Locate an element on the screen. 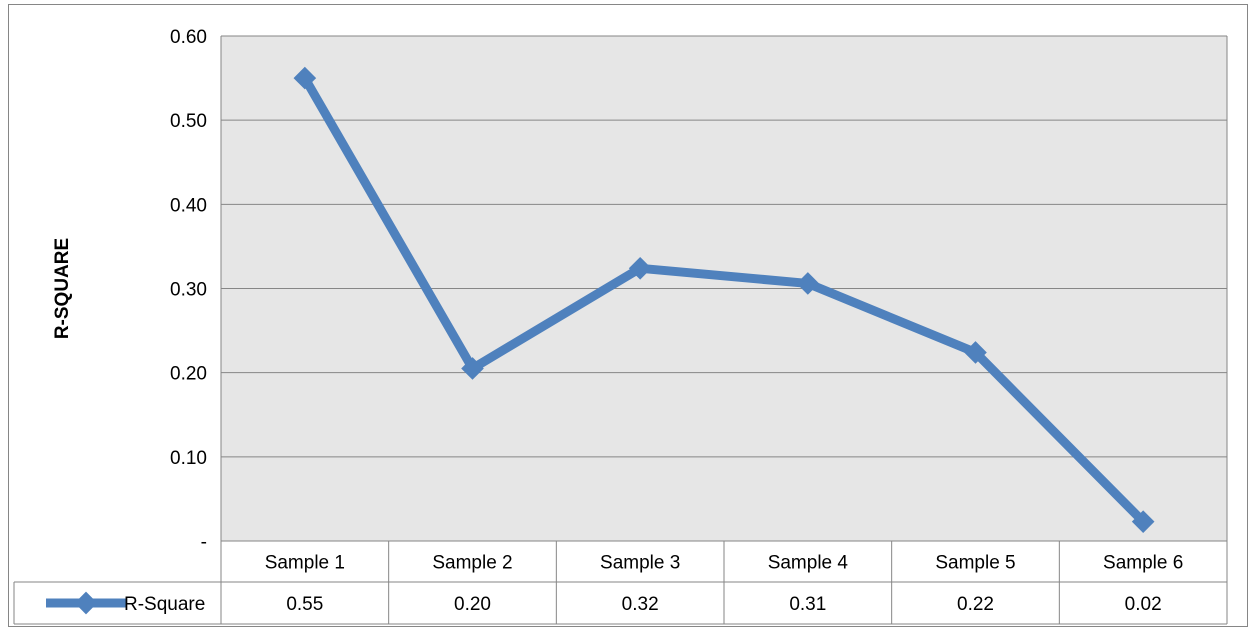 Image resolution: width=1252 pixels, height=631 pixels. category-label: Sample 3 is located at coordinates (640, 563).